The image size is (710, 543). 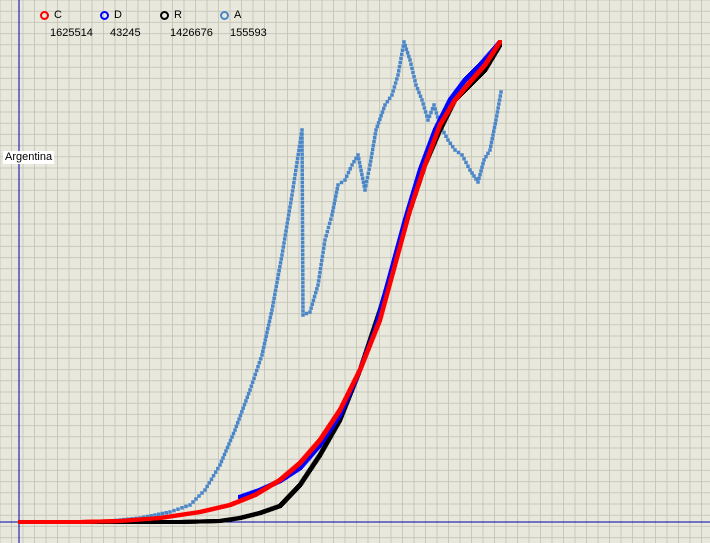 What do you see at coordinates (44, 15) in the screenshot?
I see `legend-marker-c` at bounding box center [44, 15].